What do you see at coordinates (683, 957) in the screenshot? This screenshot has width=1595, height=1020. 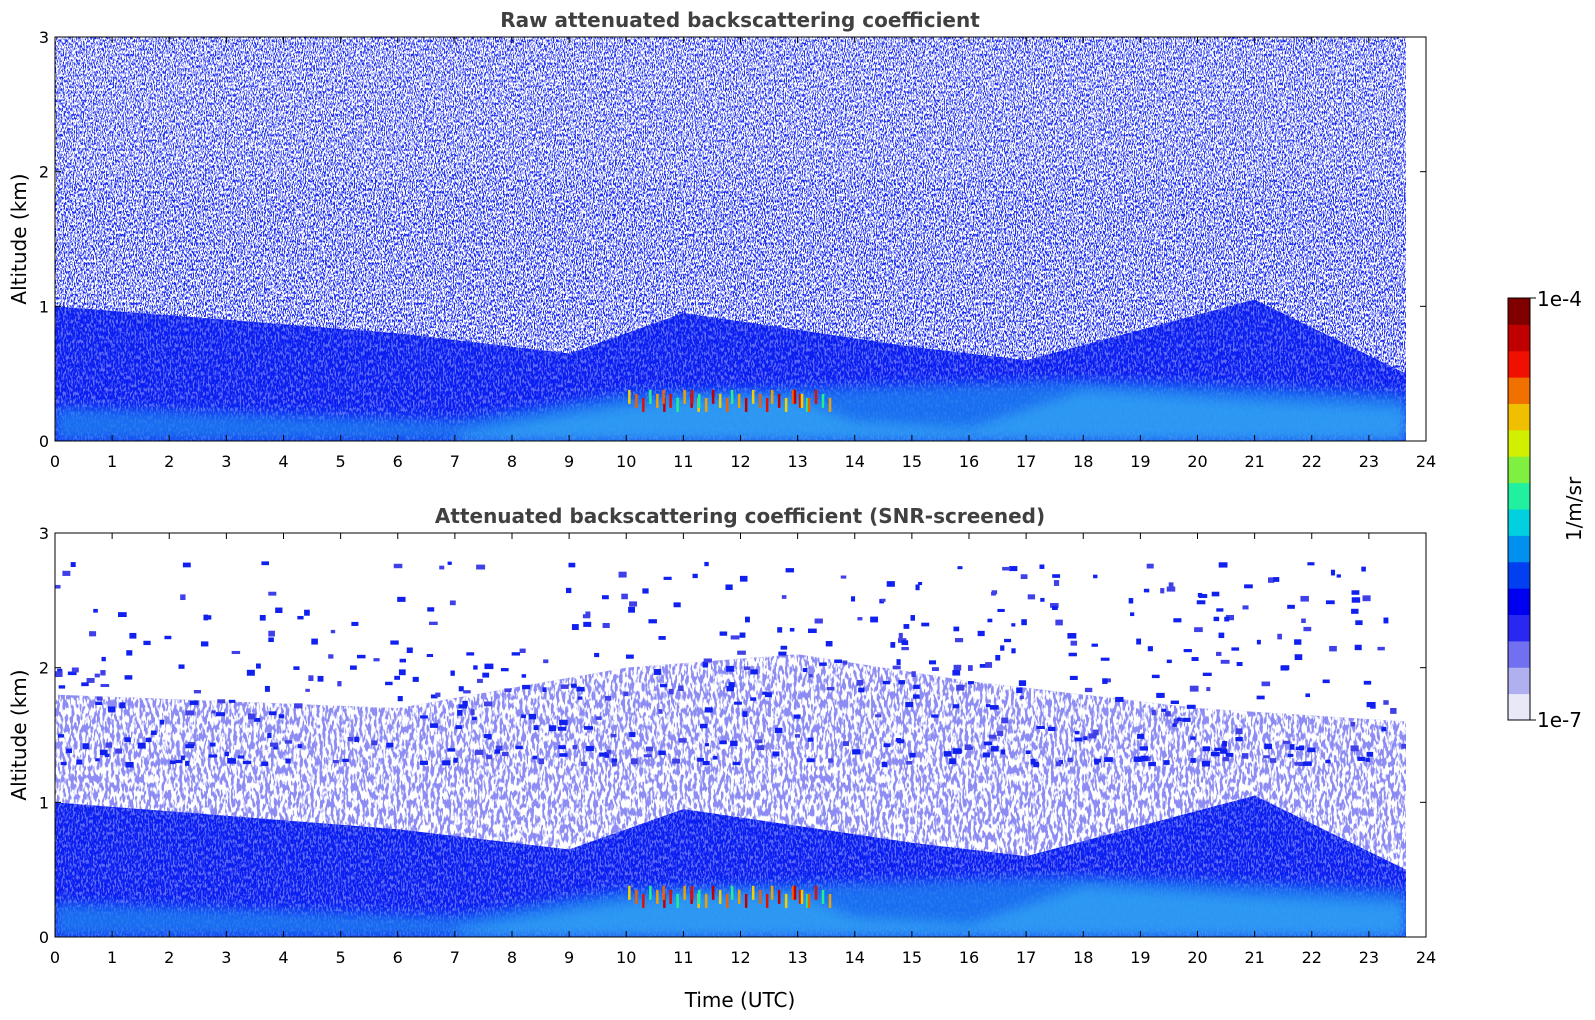 I see `x-tick-label: 11` at bounding box center [683, 957].